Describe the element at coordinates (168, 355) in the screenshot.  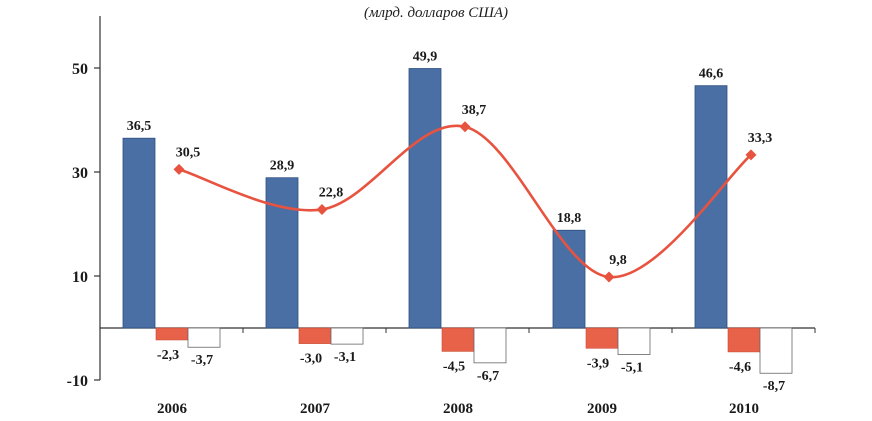
I see `data-label-red: -2,3` at that location.